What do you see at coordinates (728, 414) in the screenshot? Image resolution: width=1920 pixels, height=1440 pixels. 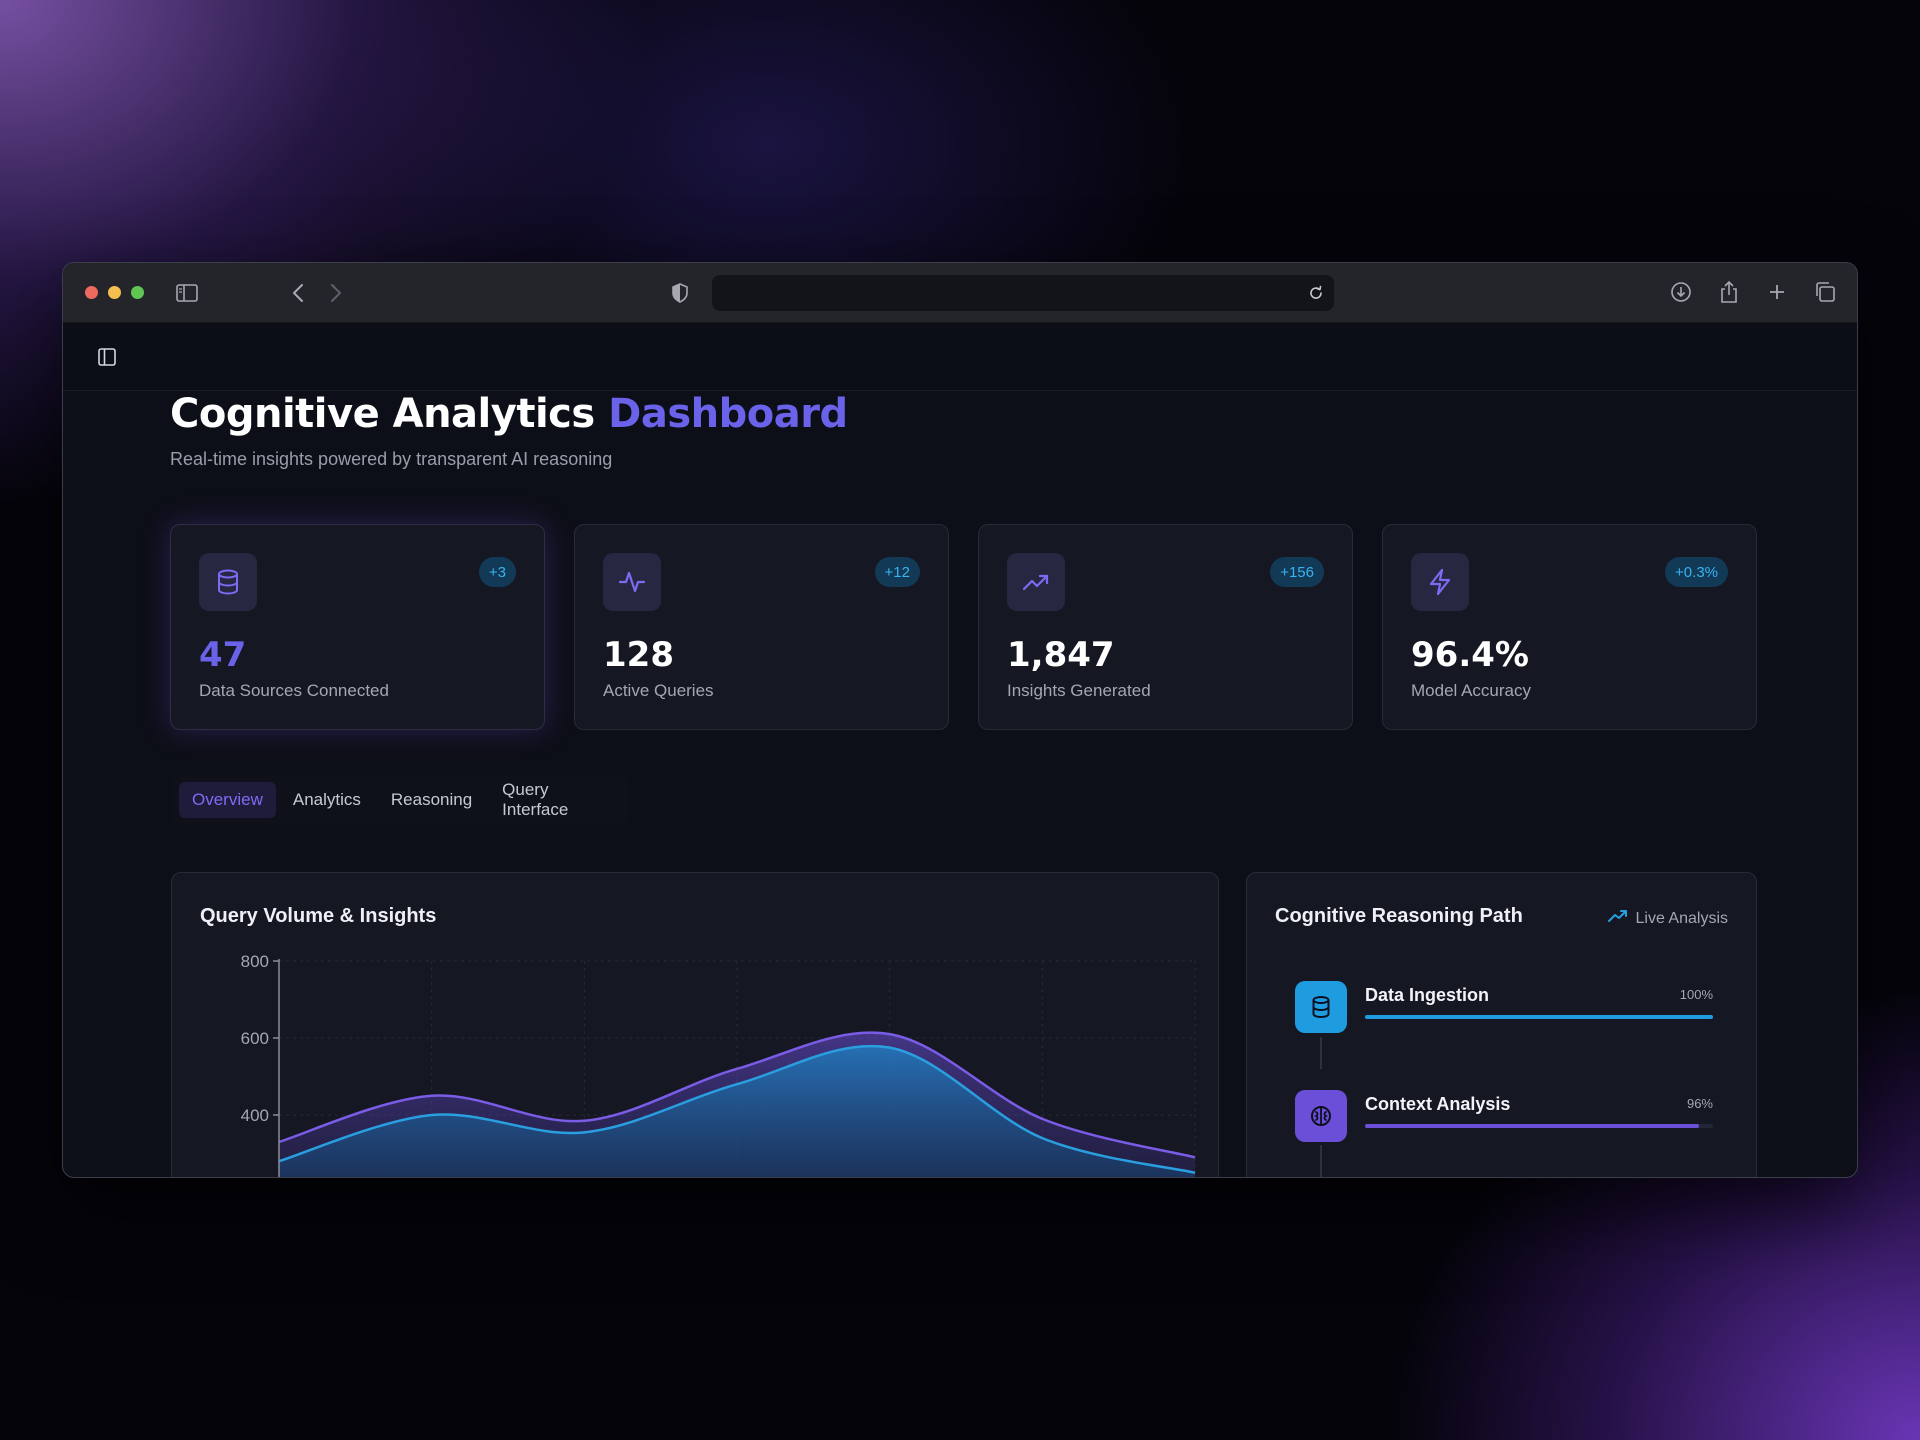 I see `page-title-accent: Dashboard` at bounding box center [728, 414].